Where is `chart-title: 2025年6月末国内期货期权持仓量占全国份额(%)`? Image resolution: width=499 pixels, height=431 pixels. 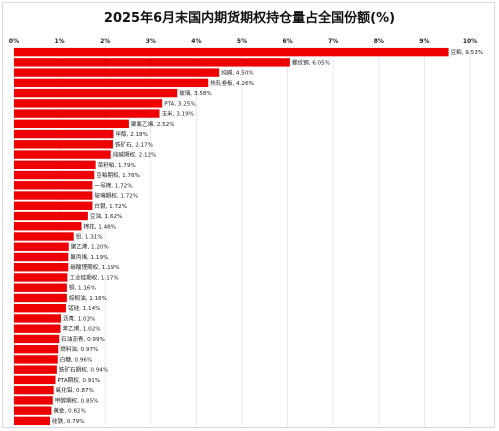 chart-title: 2025年6月末国内期货期权持仓量占全国份额(%) is located at coordinates (249, 18).